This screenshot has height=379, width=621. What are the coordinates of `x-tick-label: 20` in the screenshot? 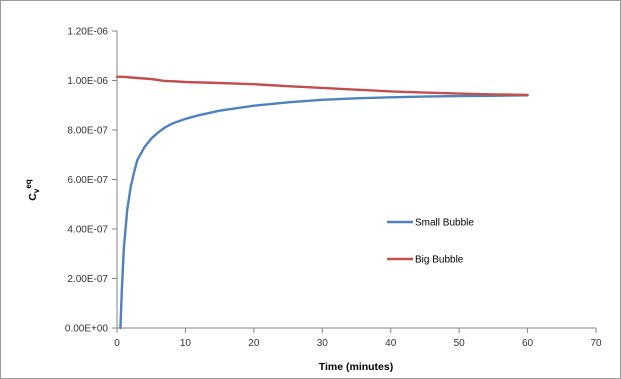 It's located at (254, 343).